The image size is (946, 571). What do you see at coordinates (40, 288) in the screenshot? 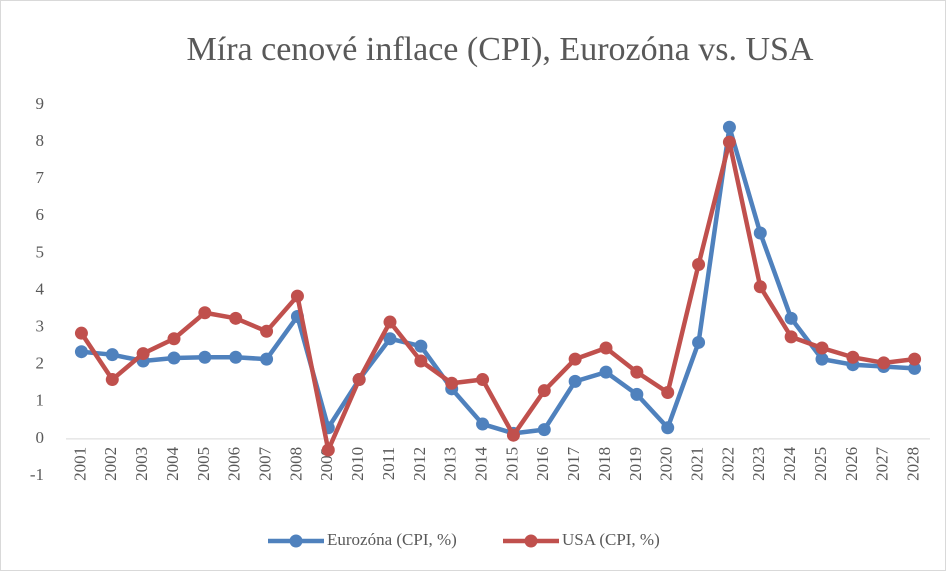
I see `y-tick-label: 4` at bounding box center [40, 288].